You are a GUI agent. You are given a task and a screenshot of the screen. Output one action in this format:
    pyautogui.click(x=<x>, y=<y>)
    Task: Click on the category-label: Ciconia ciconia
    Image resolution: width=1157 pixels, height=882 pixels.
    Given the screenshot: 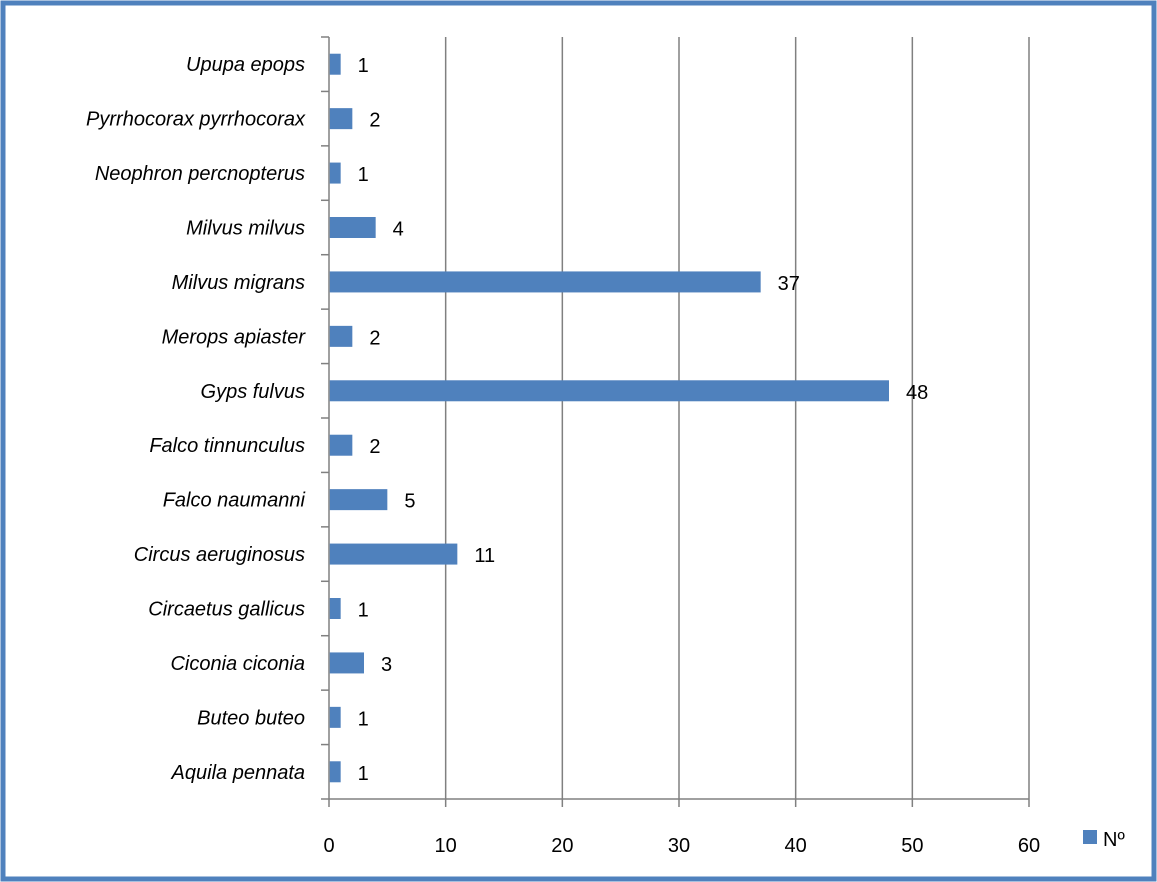 What is the action you would take?
    pyautogui.click(x=237, y=664)
    